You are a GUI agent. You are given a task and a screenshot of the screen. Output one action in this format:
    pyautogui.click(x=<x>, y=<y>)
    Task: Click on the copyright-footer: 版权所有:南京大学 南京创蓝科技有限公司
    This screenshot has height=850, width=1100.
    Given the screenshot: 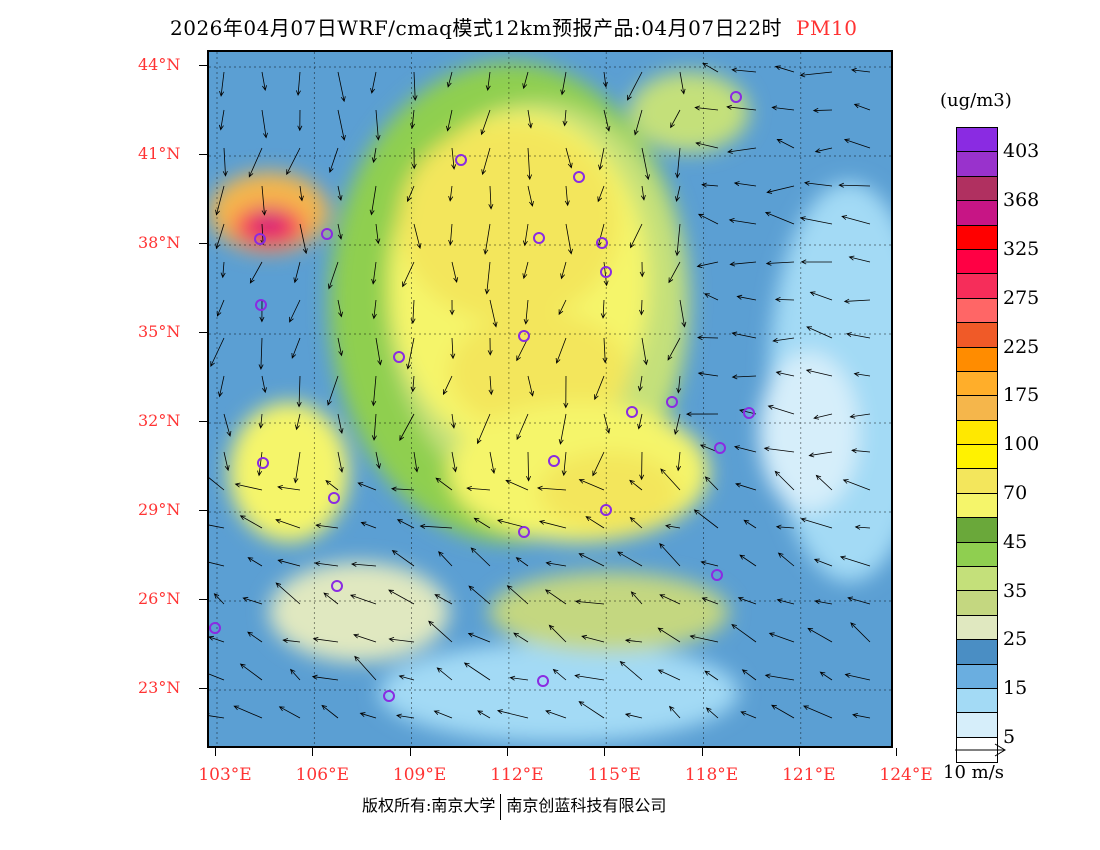 What is the action you would take?
    pyautogui.click(x=514, y=806)
    